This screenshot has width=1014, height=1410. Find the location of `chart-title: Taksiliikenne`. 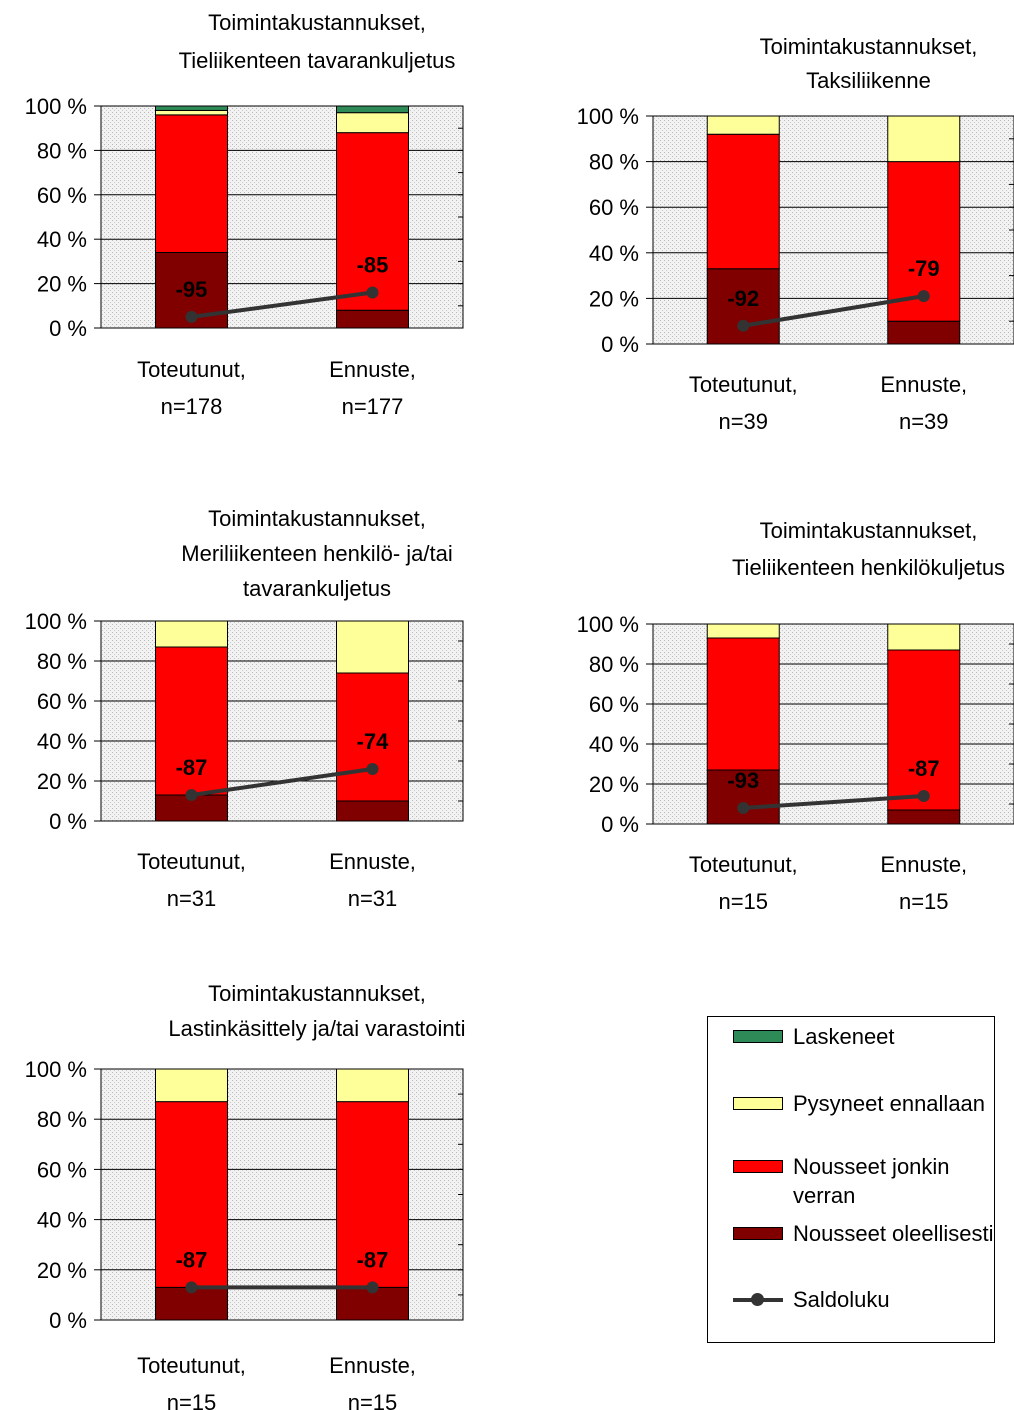

chart-title: Taksiliikenne is located at coordinates (868, 80).